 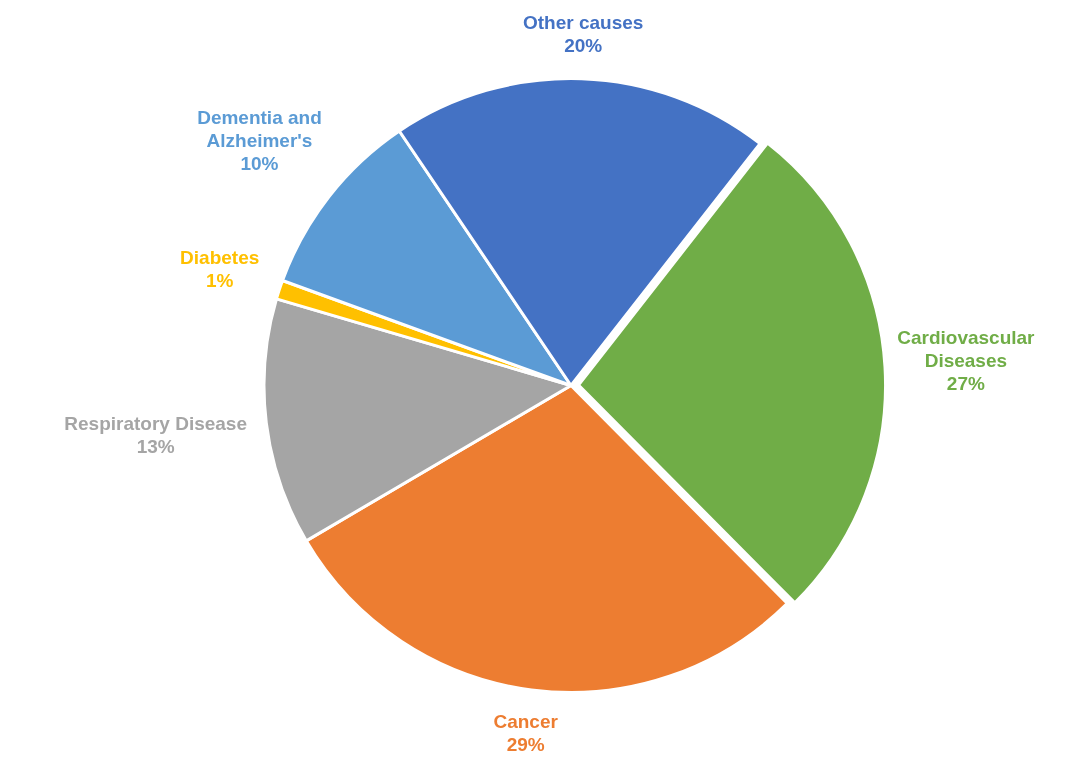 What do you see at coordinates (526, 722) in the screenshot?
I see `slice-label: Cancer` at bounding box center [526, 722].